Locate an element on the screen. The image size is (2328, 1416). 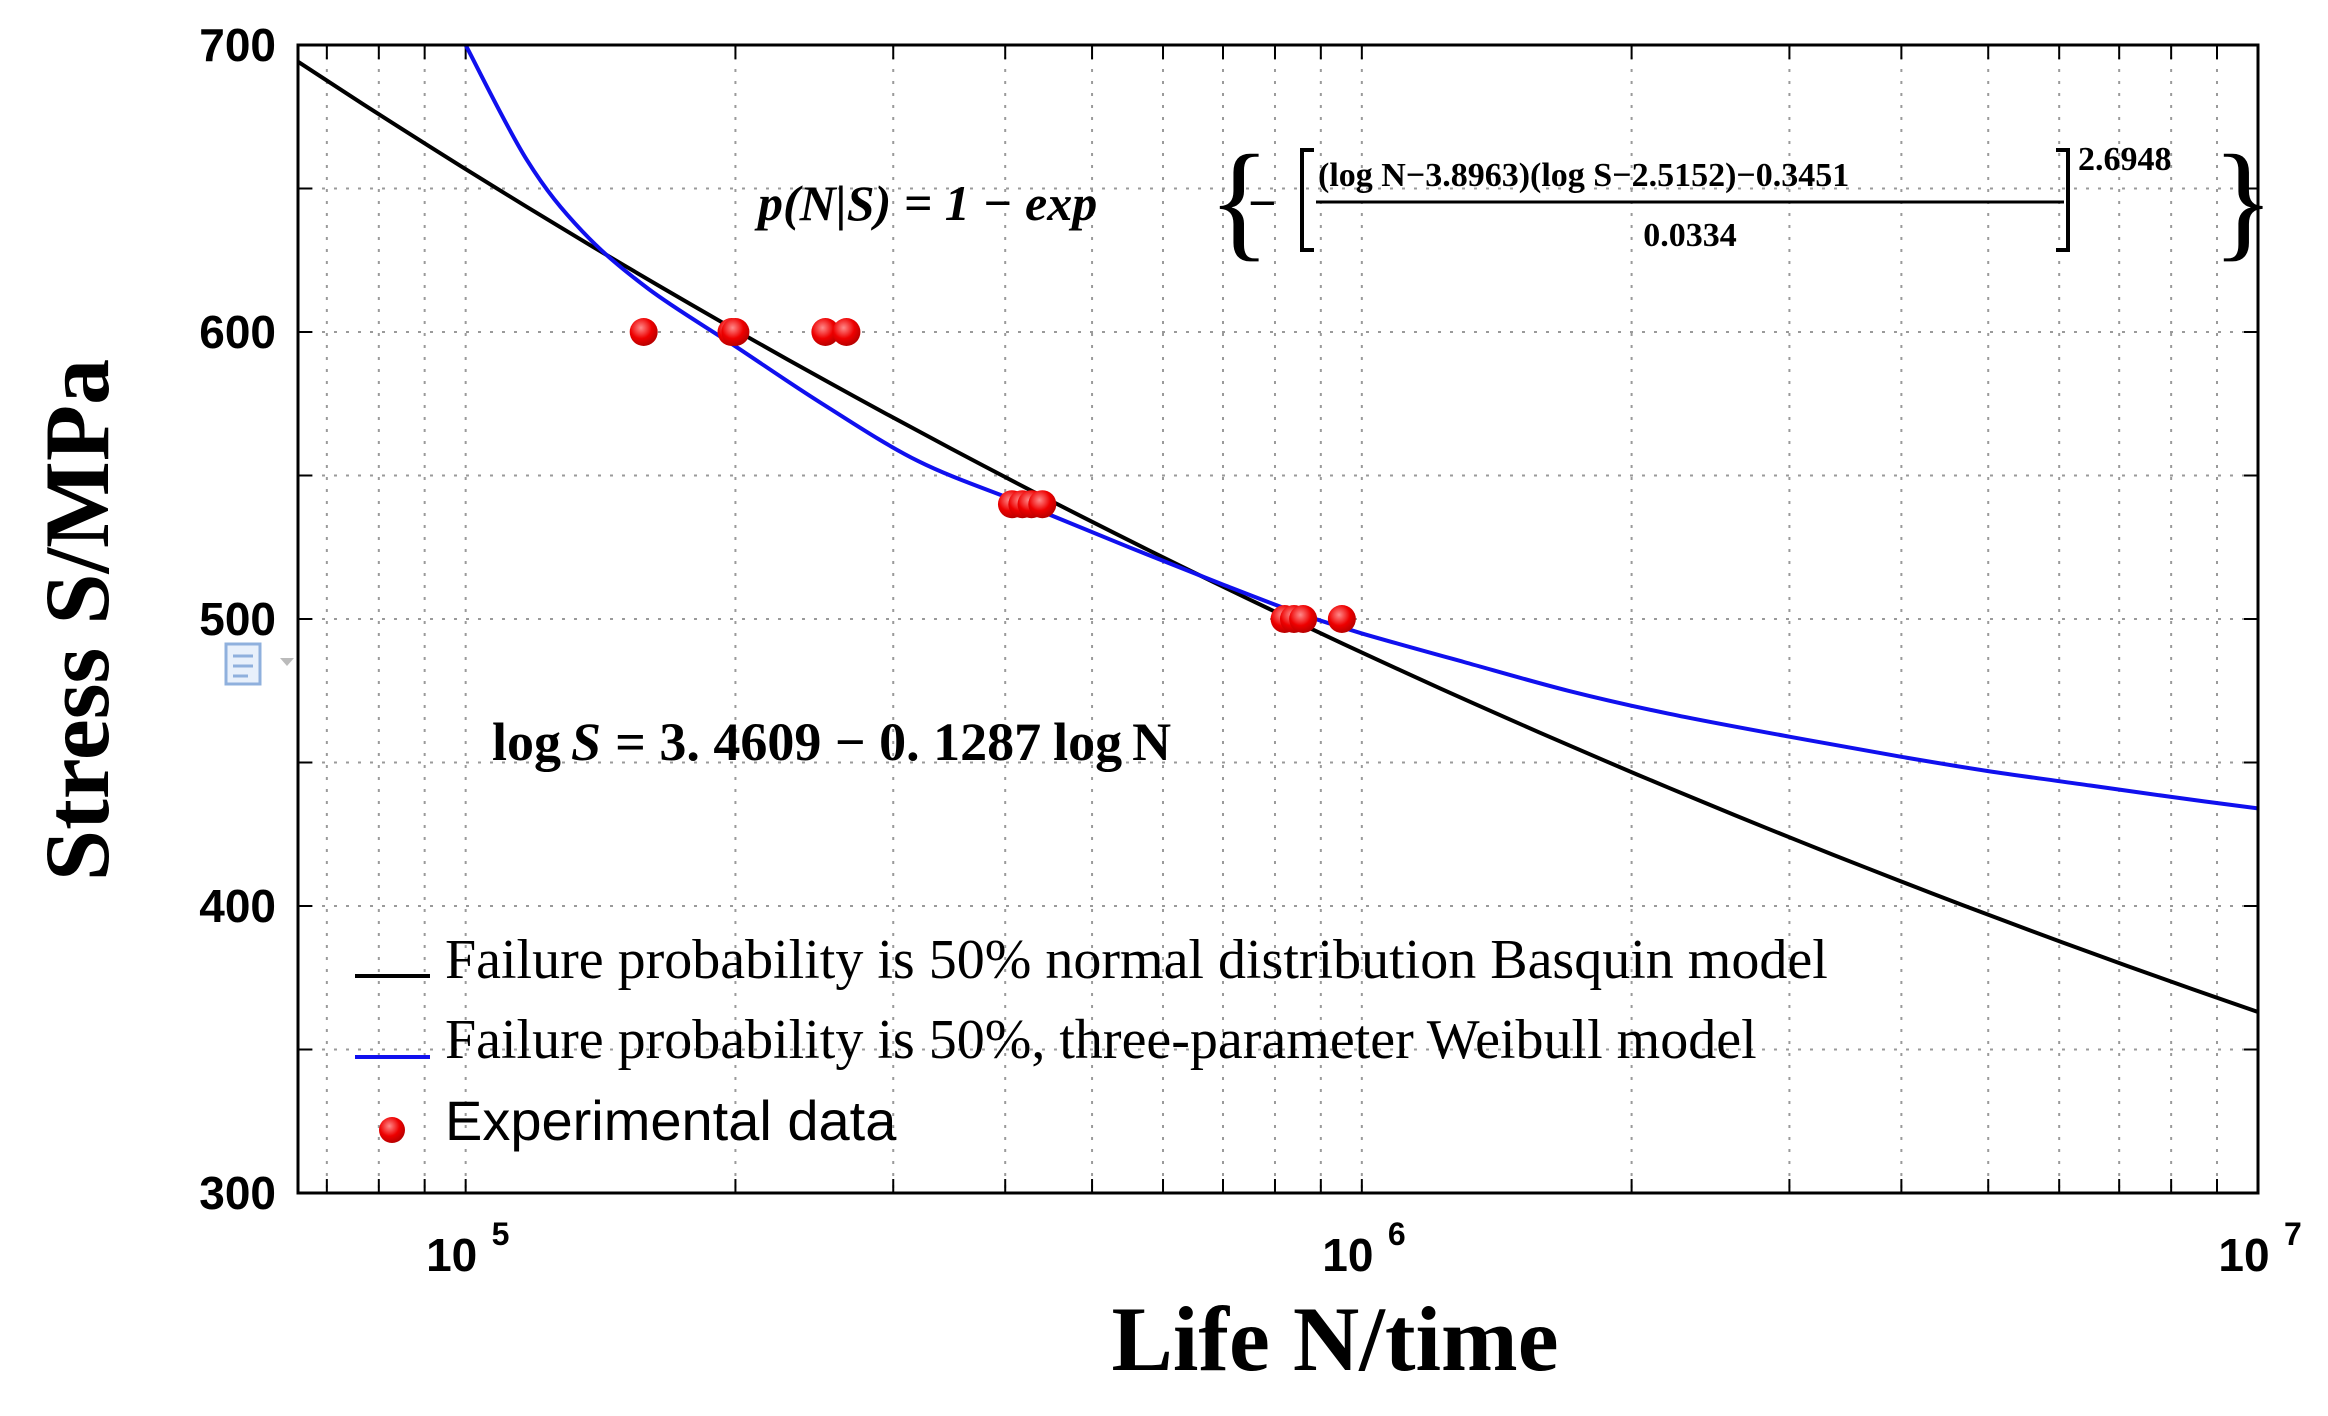
basquin-equation: log S = 3. 4609 − 0. 1287 log N is located at coordinates (831, 742).